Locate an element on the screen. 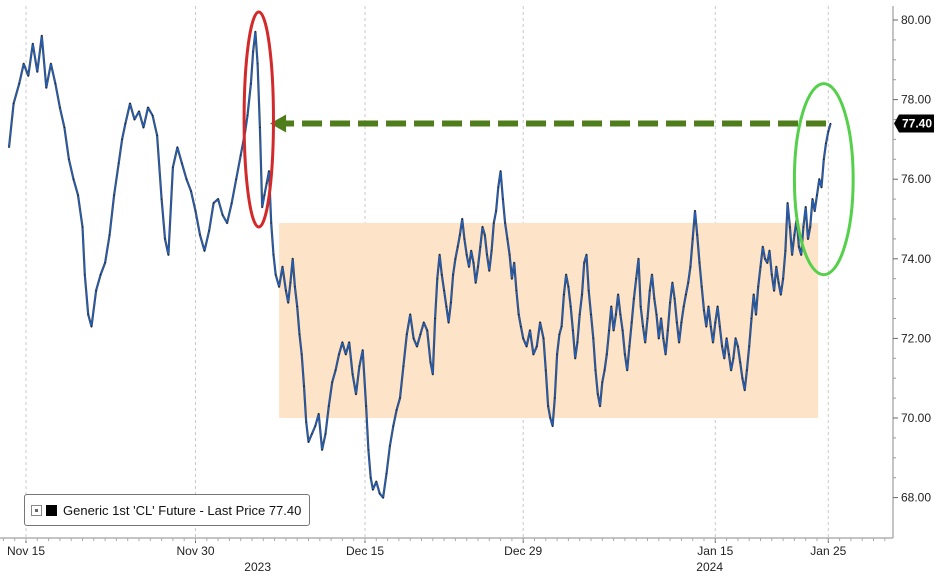  x-tick-label: Nov 30 is located at coordinates (195, 551).